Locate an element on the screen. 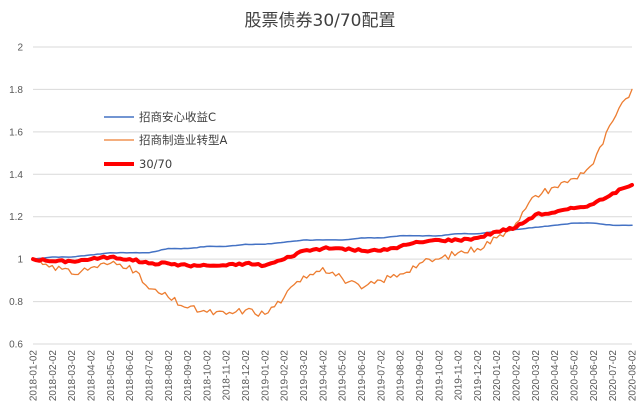 The width and height of the screenshot is (640, 415). legend-label: 30/70 is located at coordinates (155, 164).